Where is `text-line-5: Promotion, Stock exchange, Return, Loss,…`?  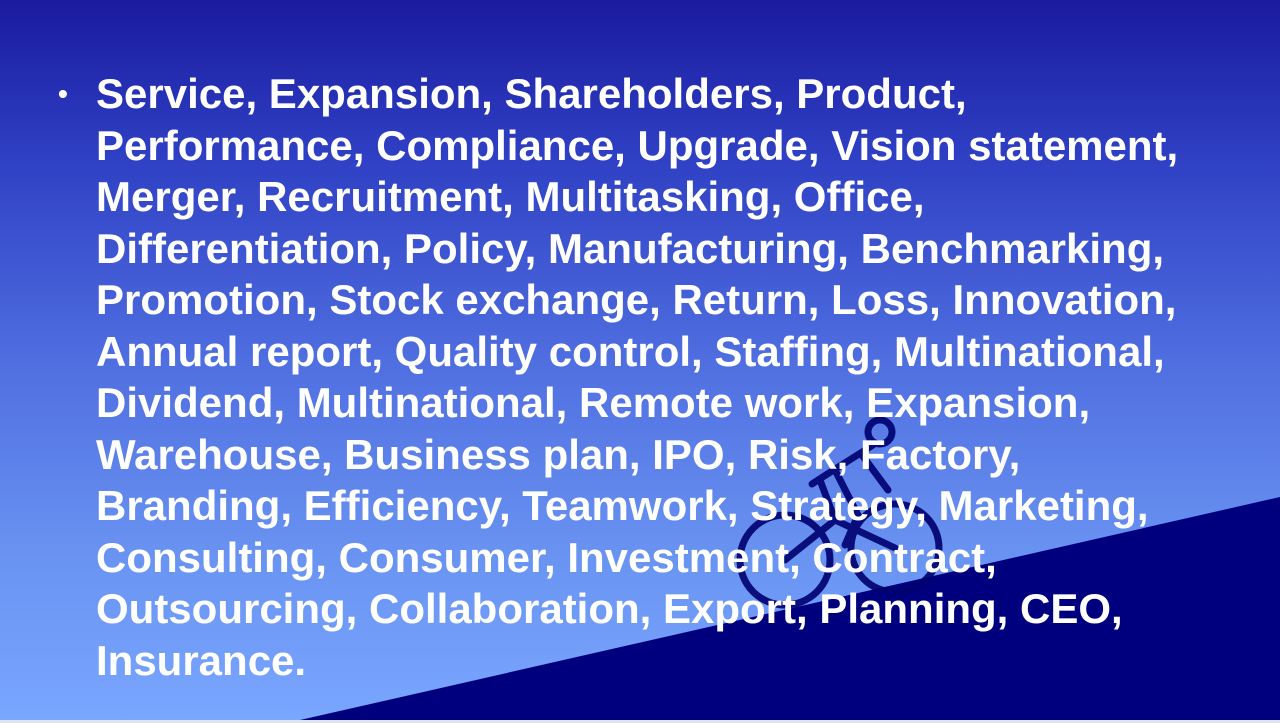
text-line-5: Promotion, Stock exchange, Return, Loss,… is located at coordinates (636, 299).